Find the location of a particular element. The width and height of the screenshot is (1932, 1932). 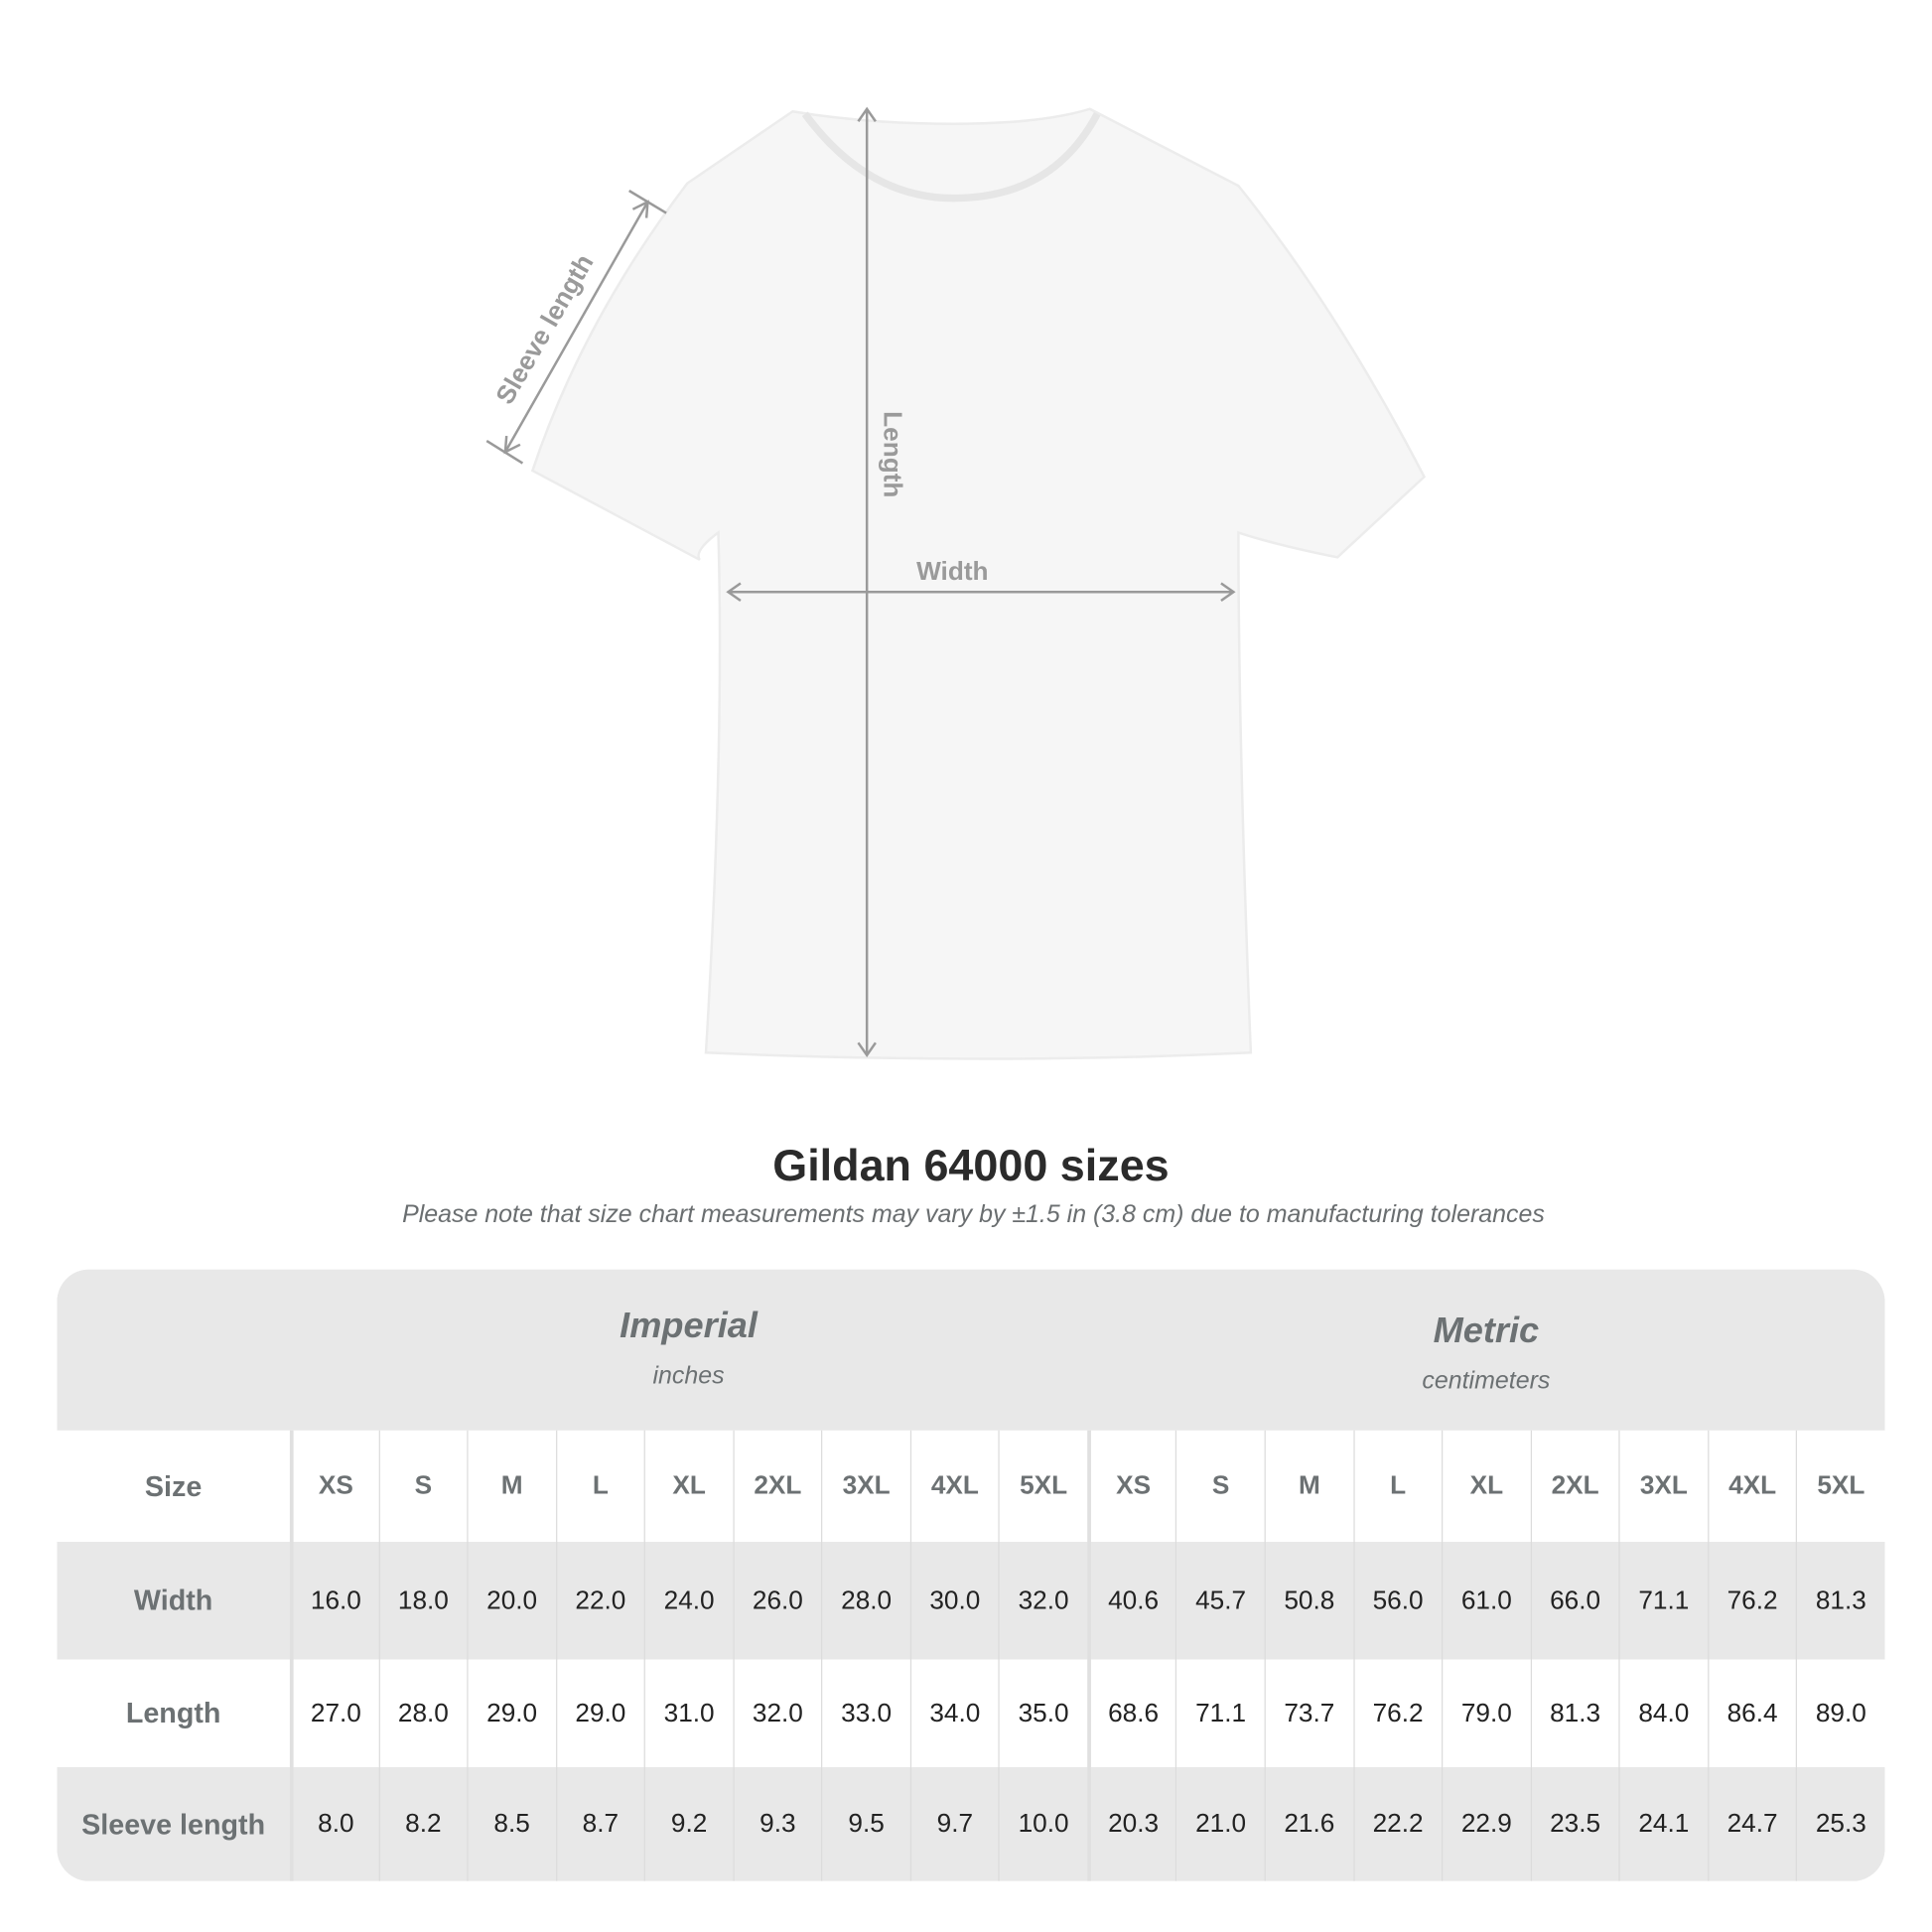

table-cell: 21.0 is located at coordinates (1220, 1824).